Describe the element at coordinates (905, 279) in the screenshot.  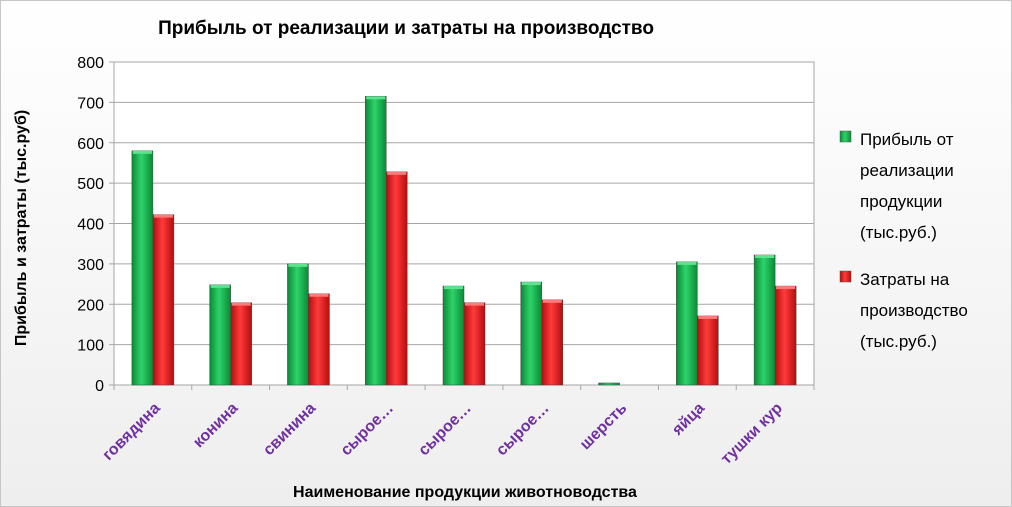
I see `legend-label: Затраты на` at that location.